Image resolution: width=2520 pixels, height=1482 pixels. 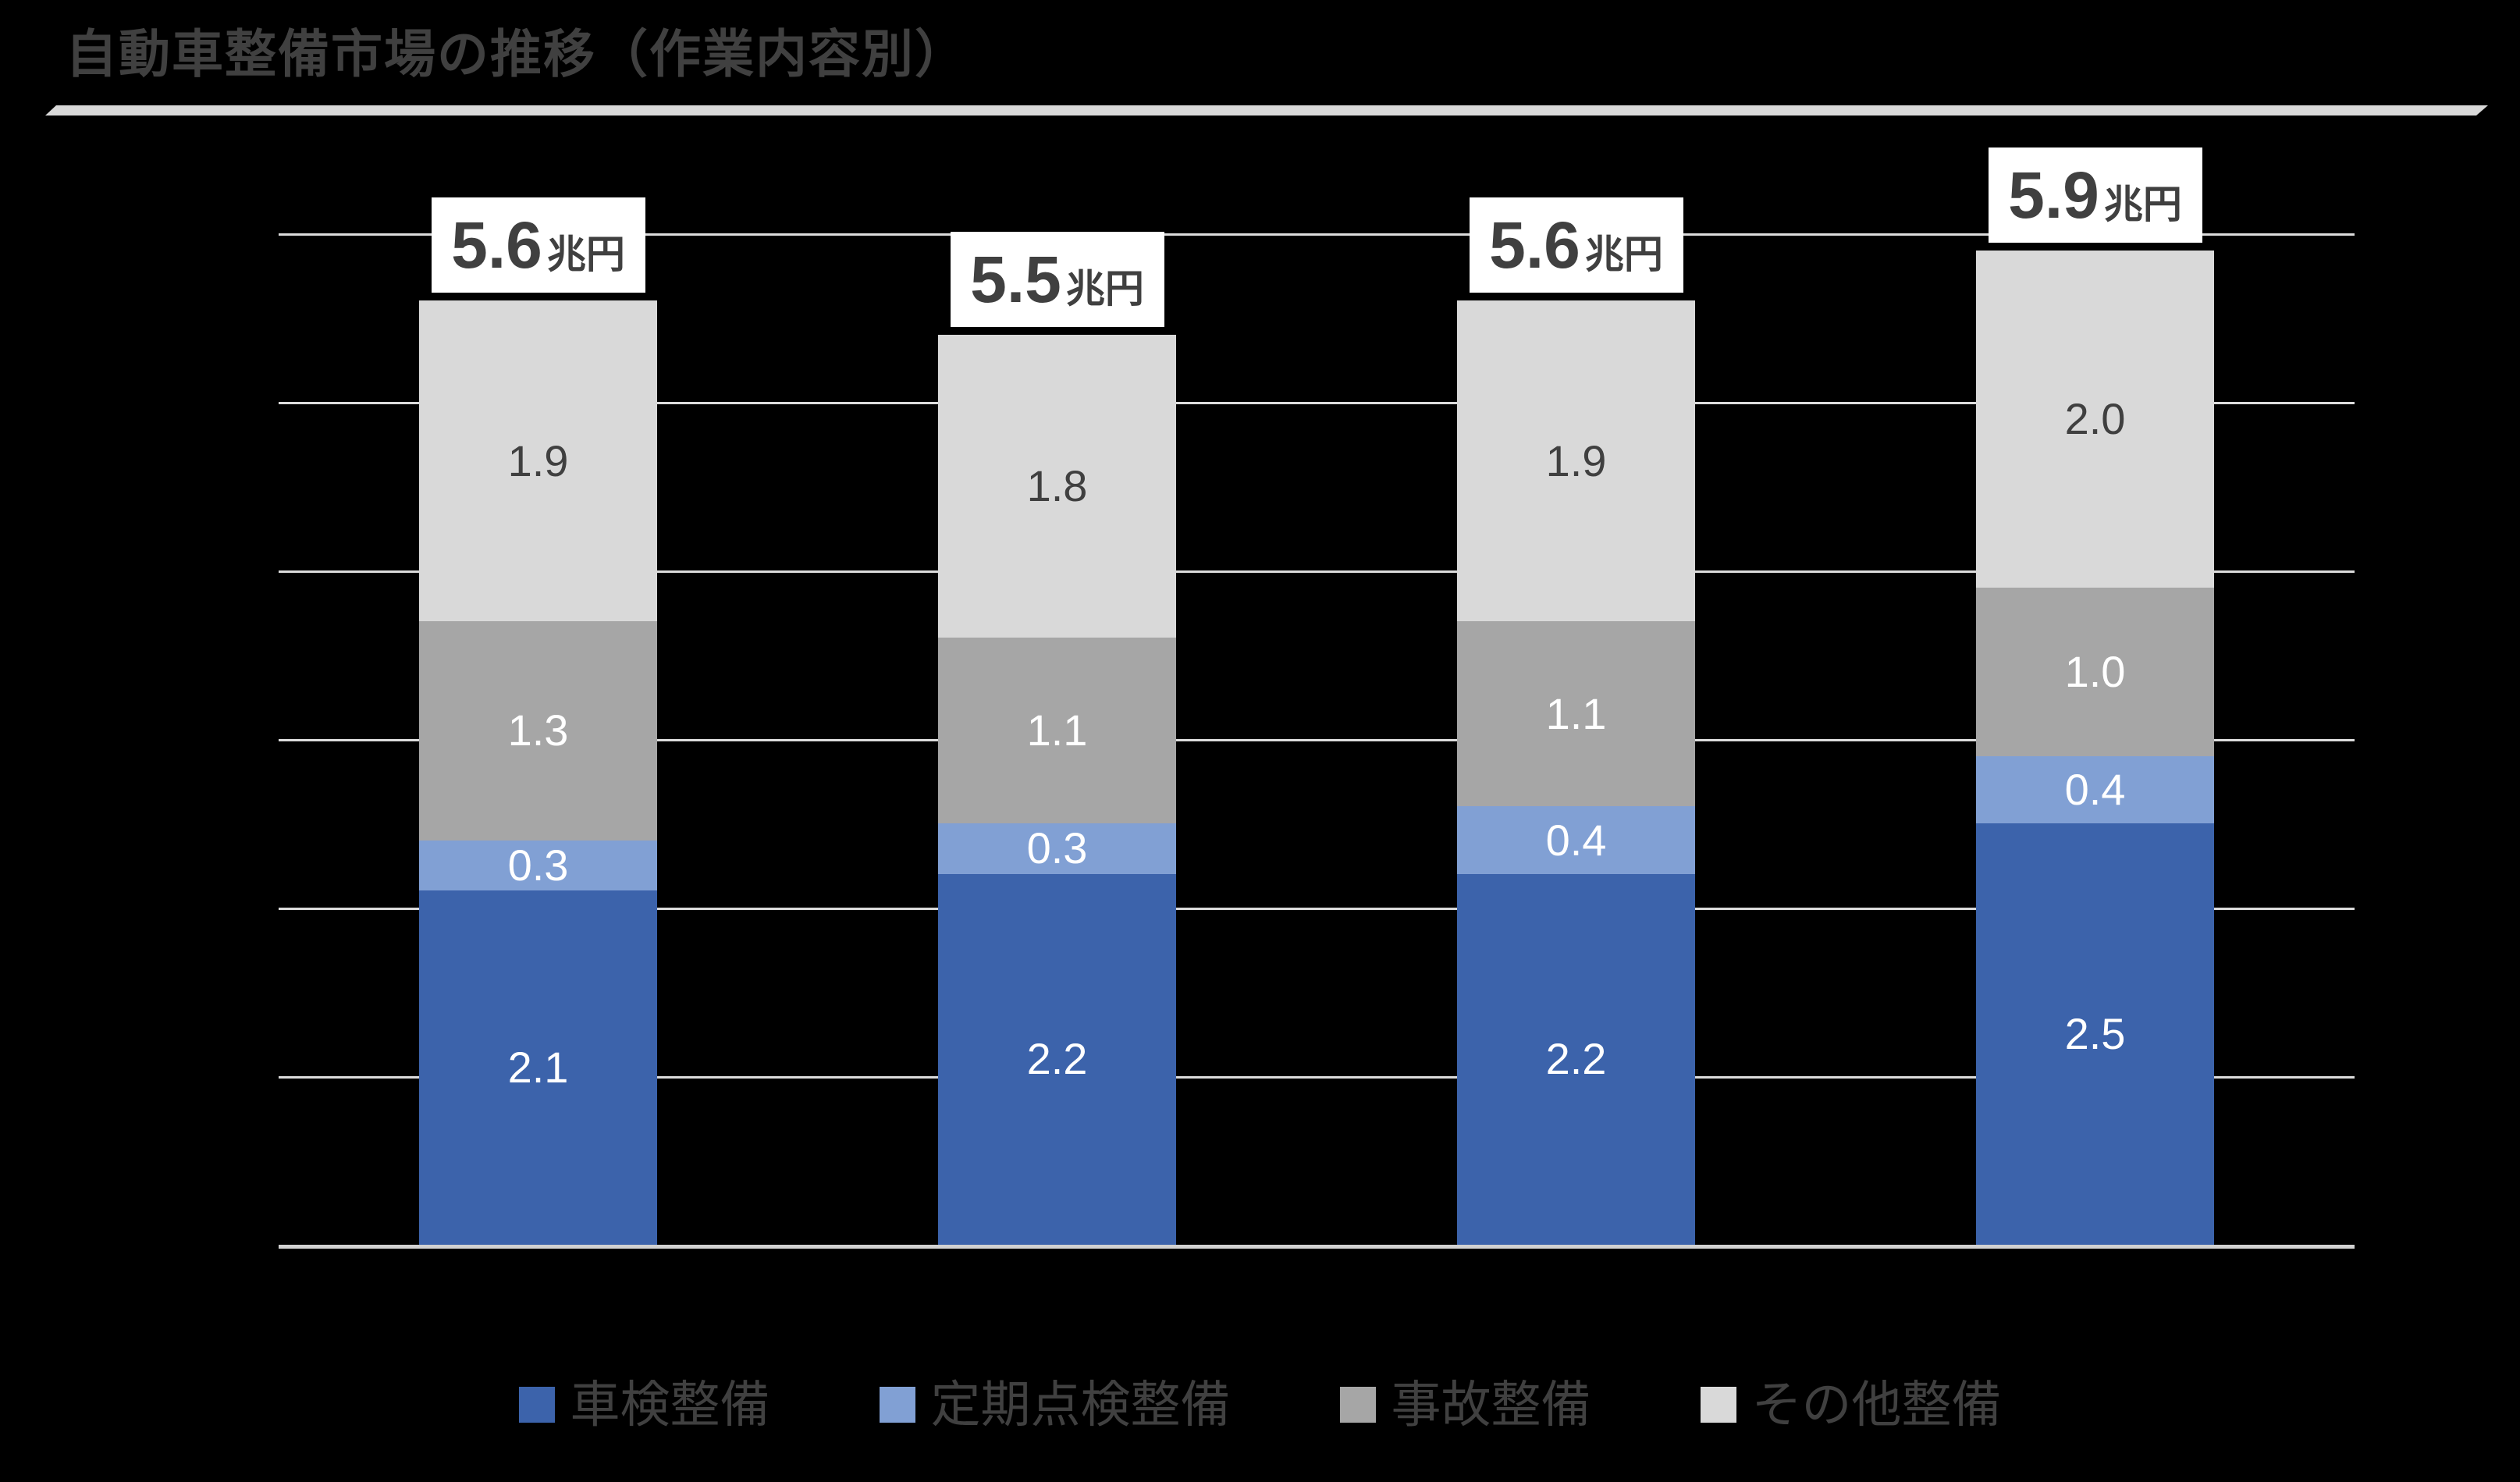 I want to click on bar-segment: 2.5, so click(x=2095, y=1034).